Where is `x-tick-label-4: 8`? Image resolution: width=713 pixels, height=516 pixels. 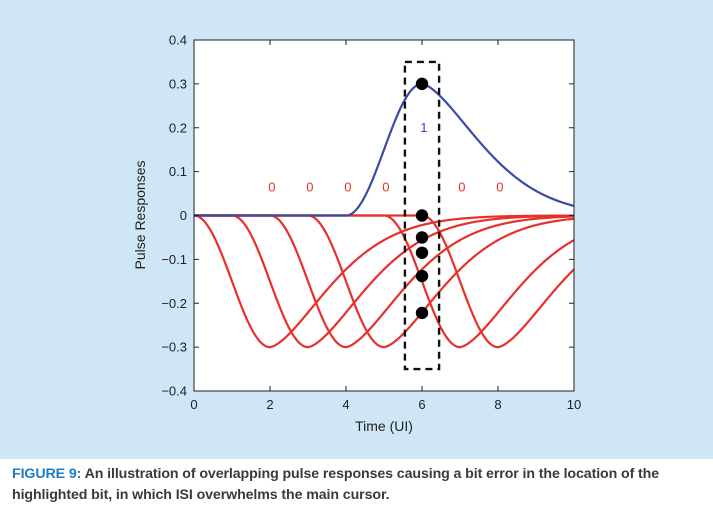 x-tick-label-4: 8 is located at coordinates (497, 404).